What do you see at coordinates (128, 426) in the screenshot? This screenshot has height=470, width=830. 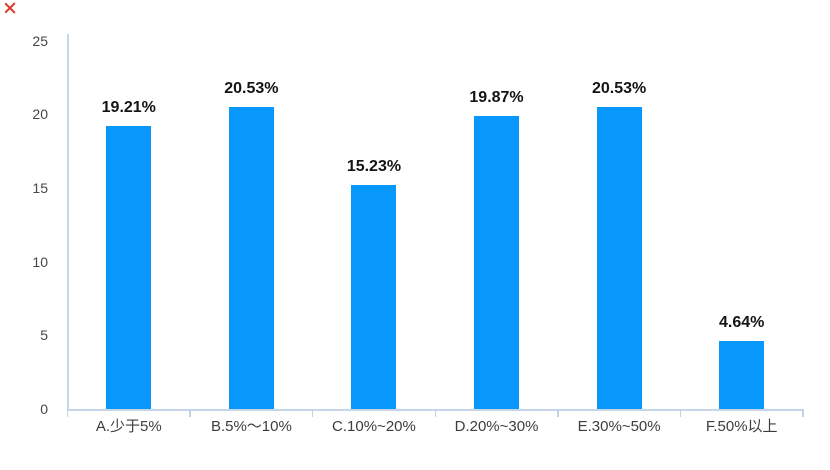 I see `x-axis-category-label: A.少于5%` at bounding box center [128, 426].